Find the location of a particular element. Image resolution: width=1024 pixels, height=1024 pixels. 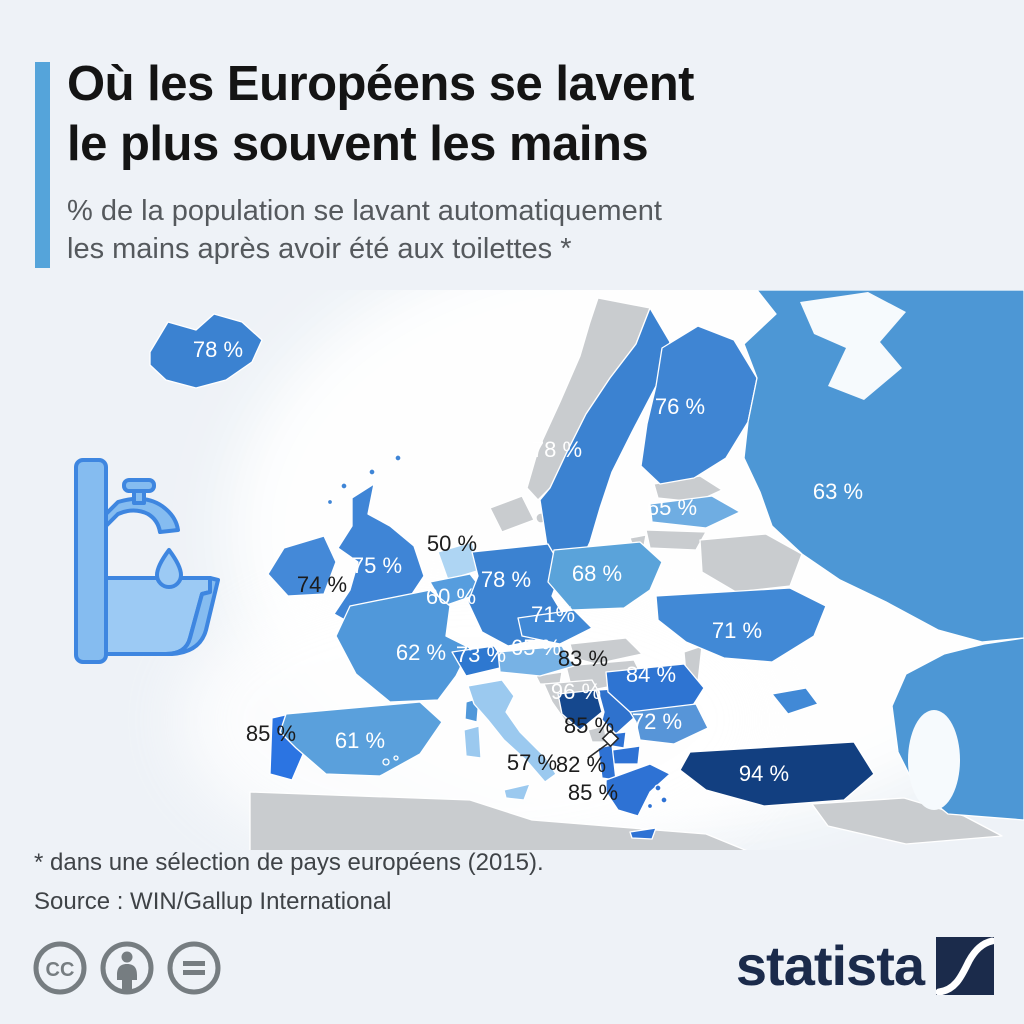

country-shape-ukraine is located at coordinates (741, 651).